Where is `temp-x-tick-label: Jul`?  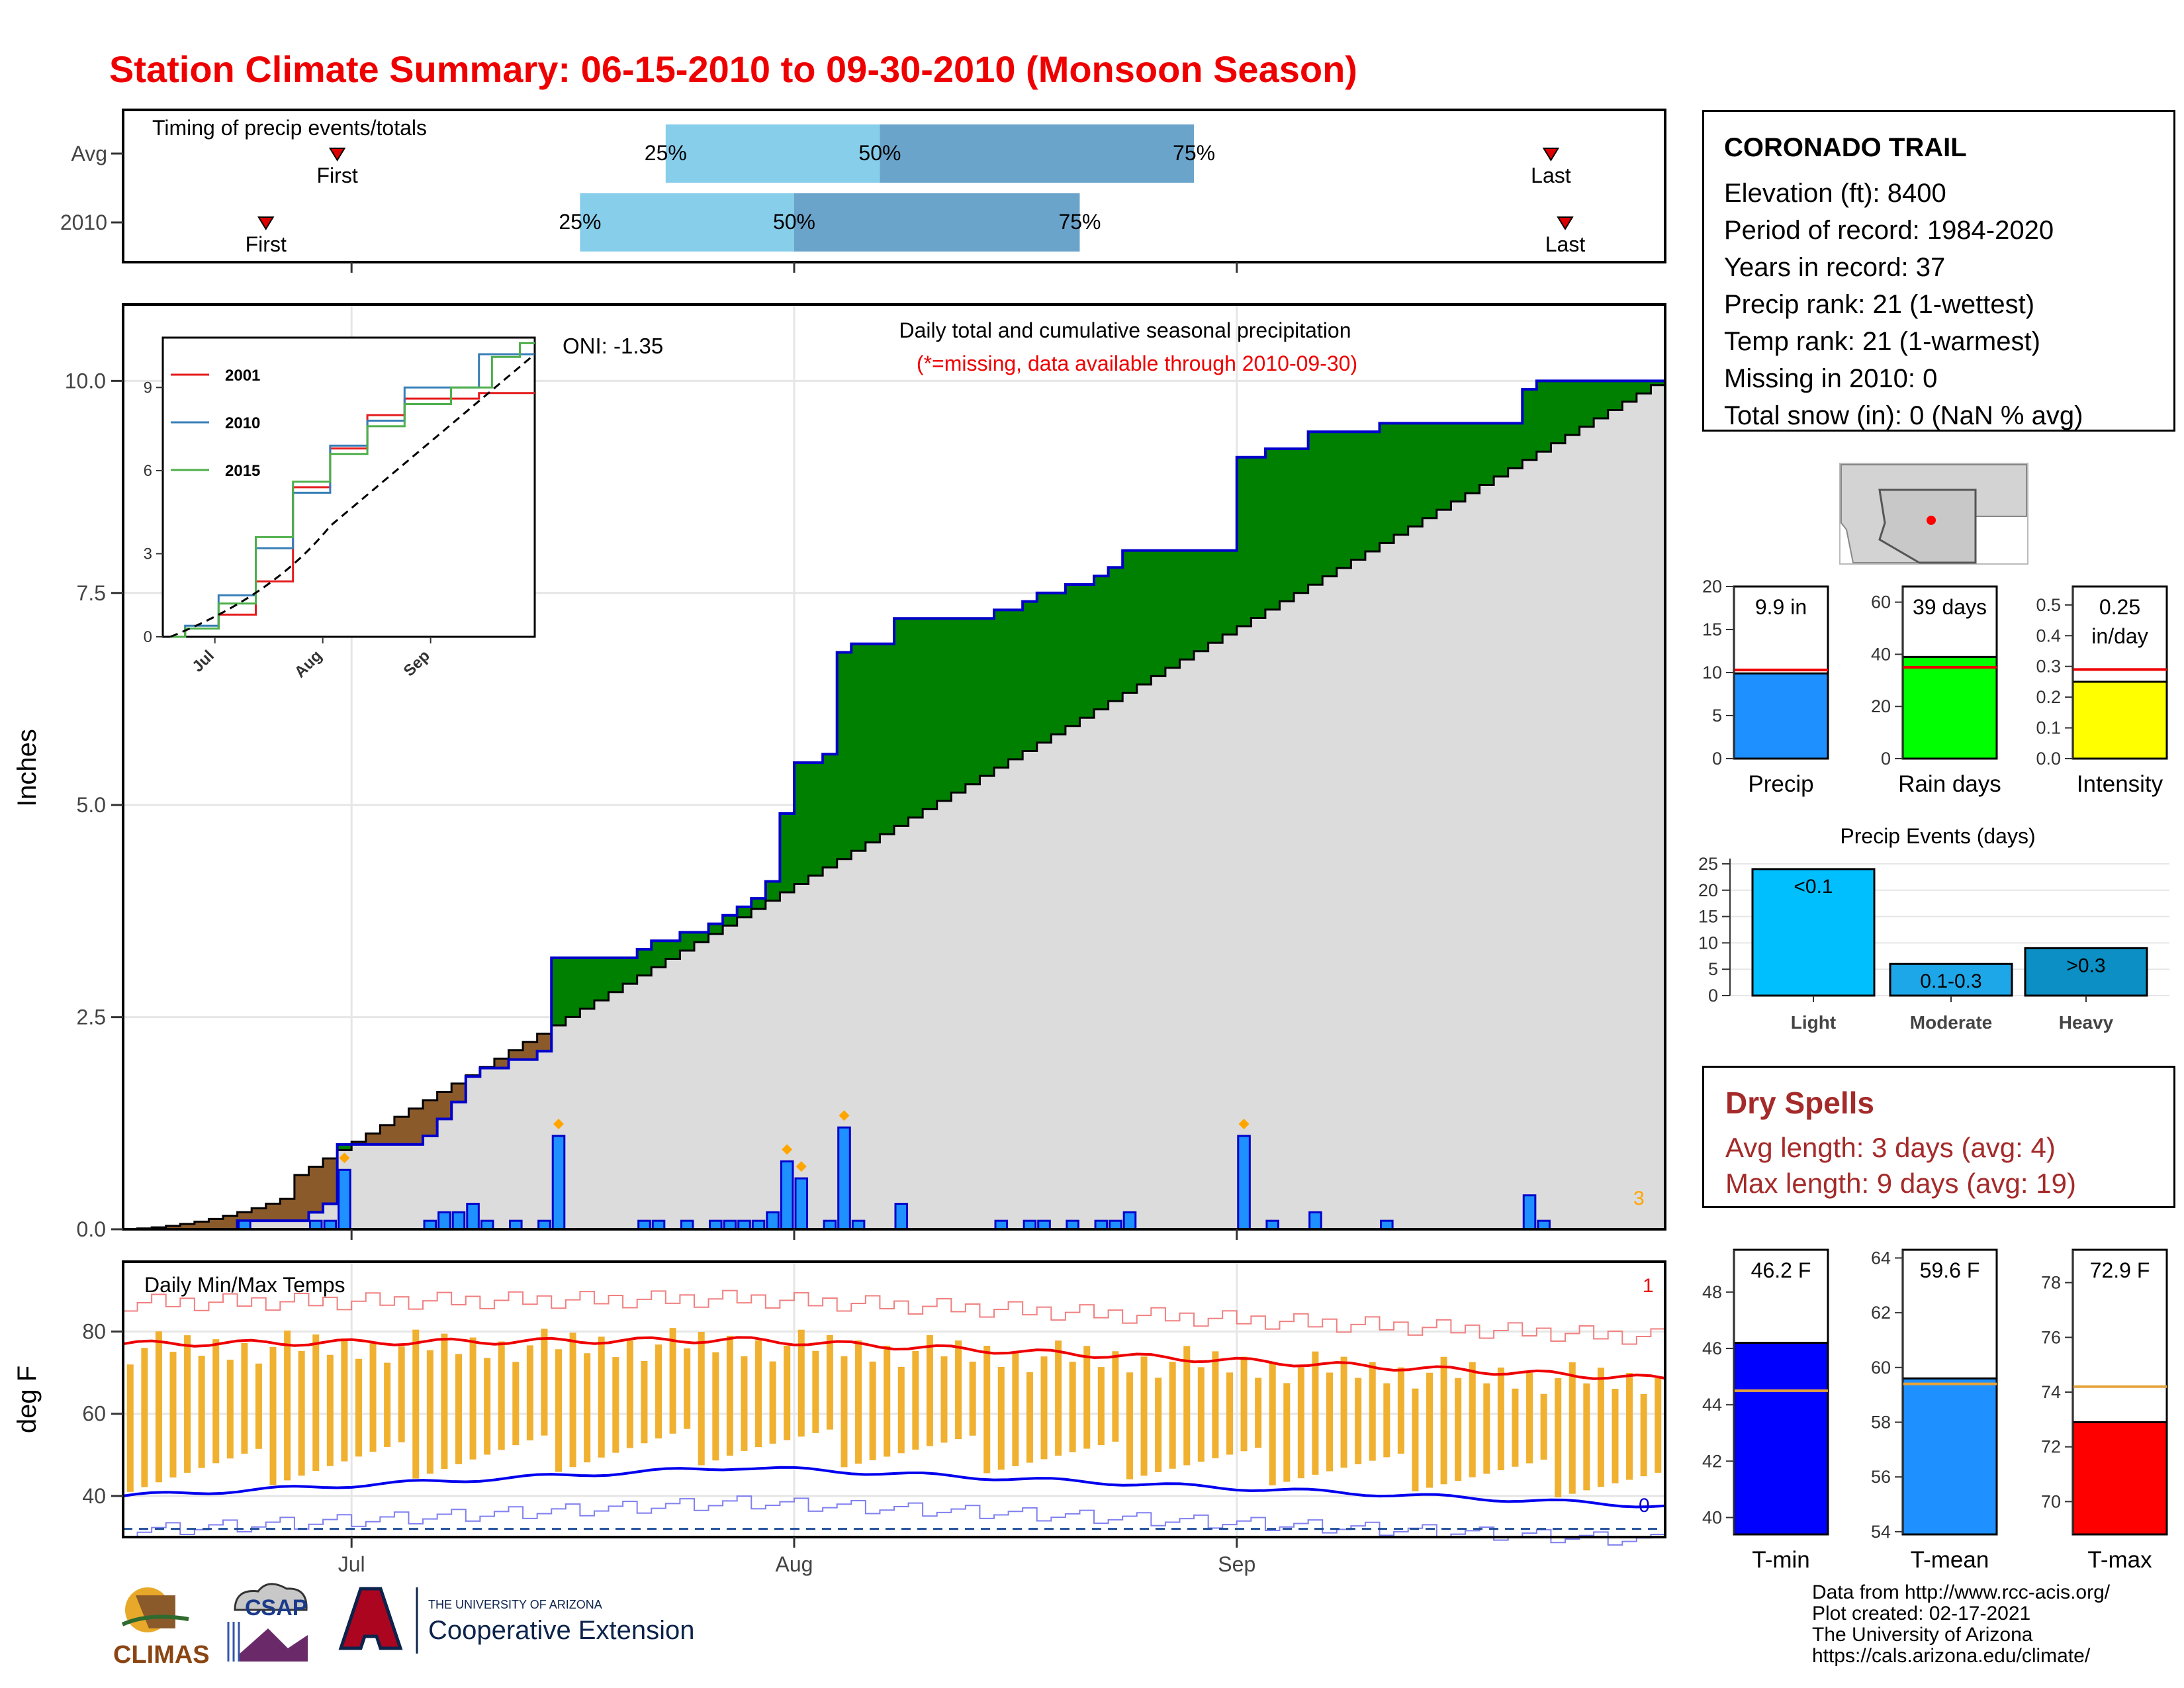 temp-x-tick-label: Jul is located at coordinates (351, 1564).